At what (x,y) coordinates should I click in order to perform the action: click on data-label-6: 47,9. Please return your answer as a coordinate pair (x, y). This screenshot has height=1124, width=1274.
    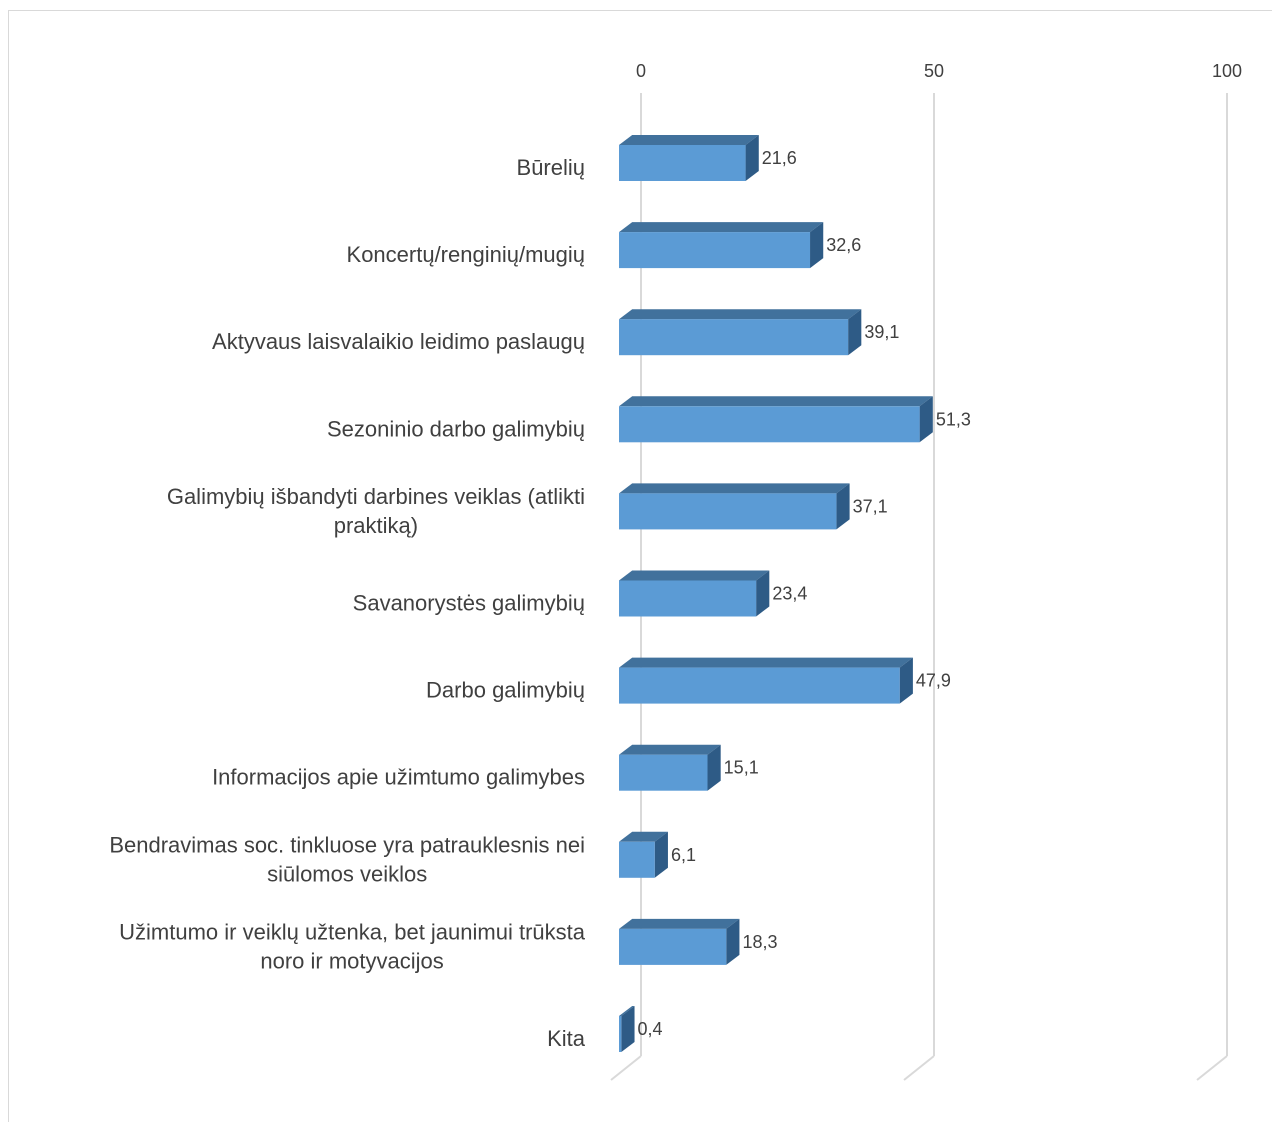
    Looking at the image, I should click on (933, 681).